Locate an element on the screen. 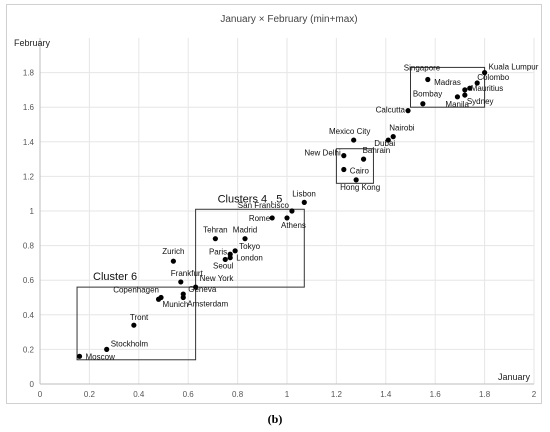 The image size is (550, 432). y-axis-label: February is located at coordinates (32, 43).